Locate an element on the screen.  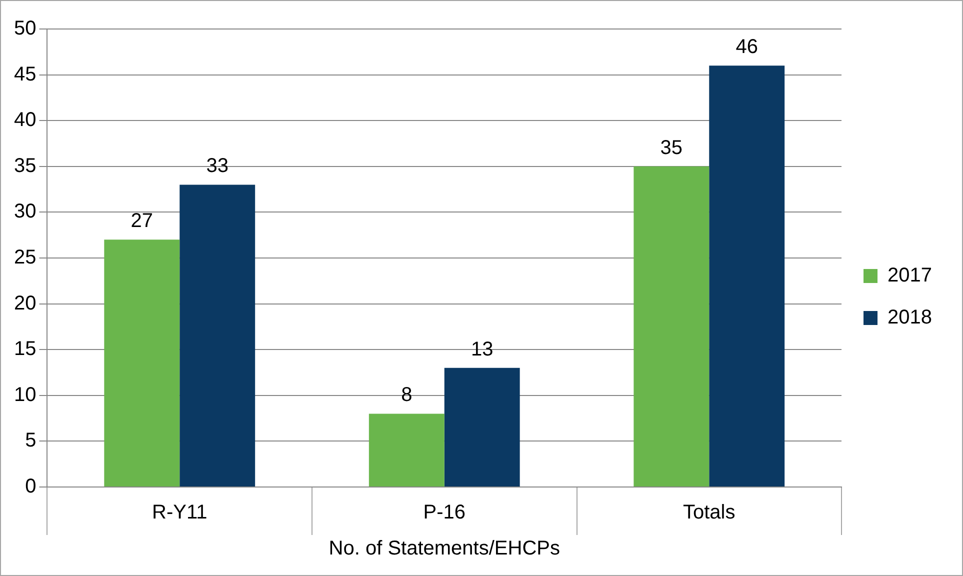
y-tick-label: 25 is located at coordinates (25, 257).